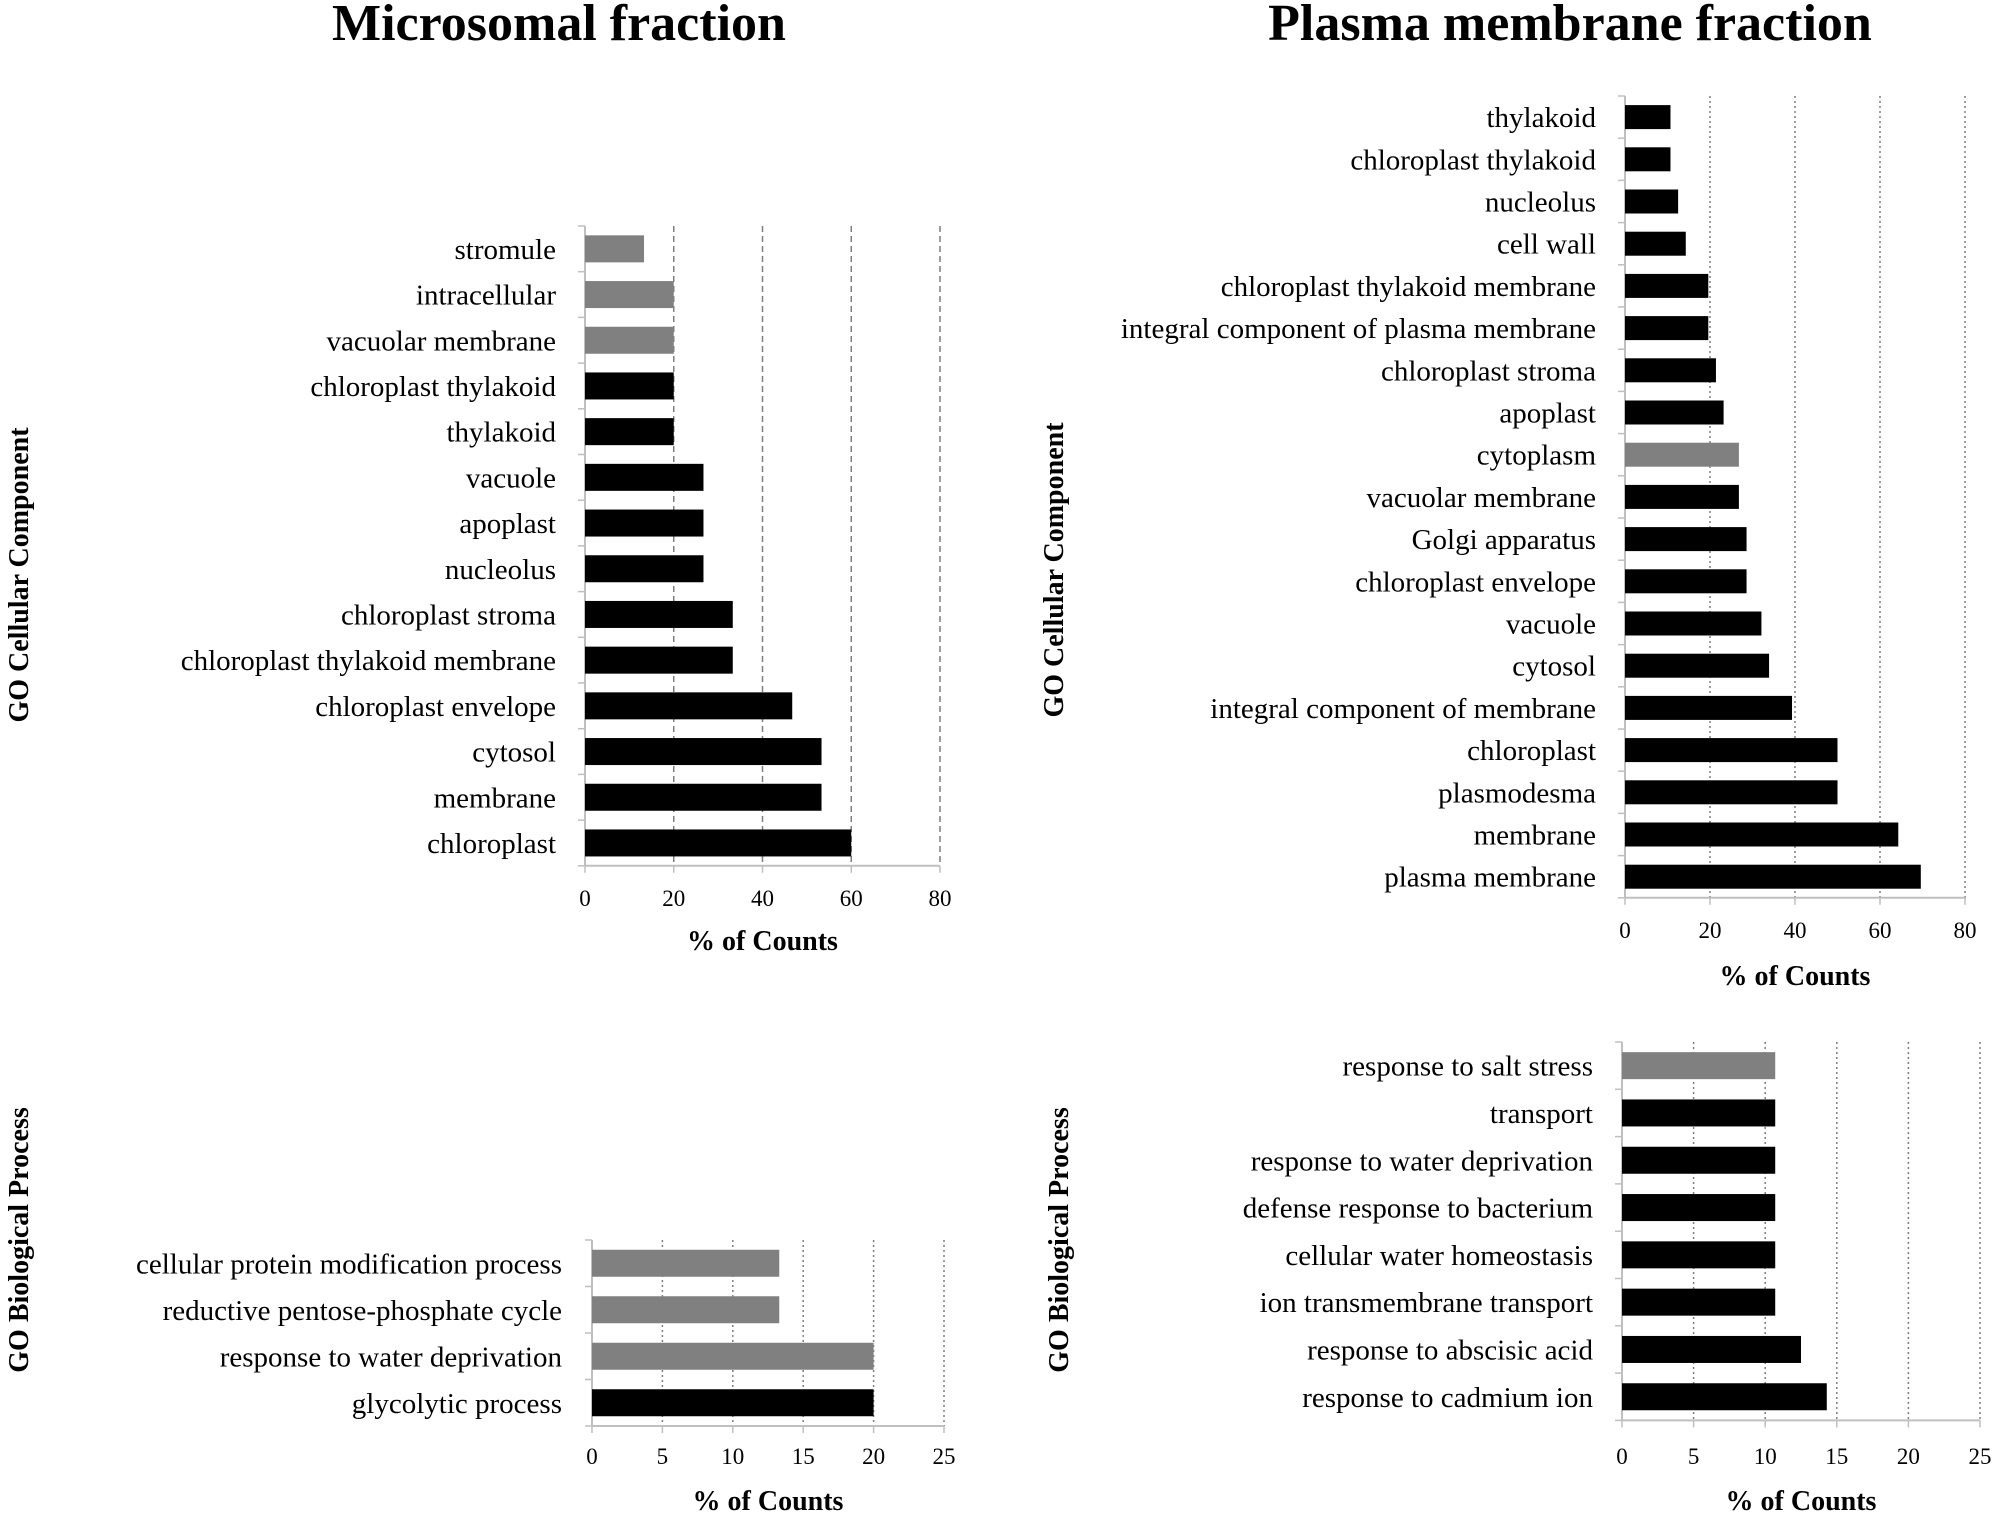 The height and width of the screenshot is (1517, 2000). What do you see at coordinates (1570, 26) in the screenshot?
I see `title-plasma-membrane-fraction: Plasma membrane fraction` at bounding box center [1570, 26].